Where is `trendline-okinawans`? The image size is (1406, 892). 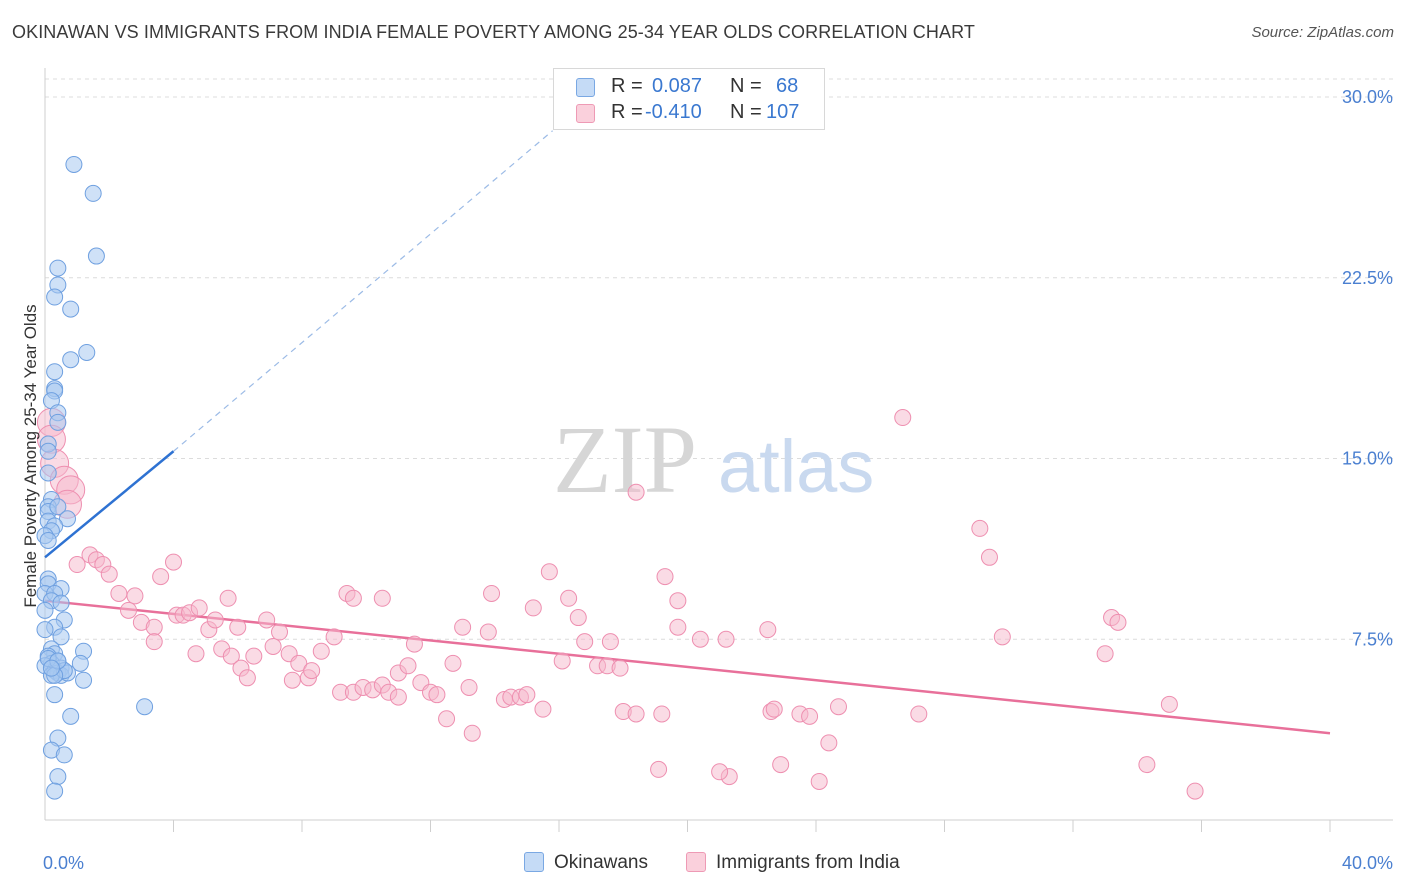 trendline-okinawans is located at coordinates (109, 504).